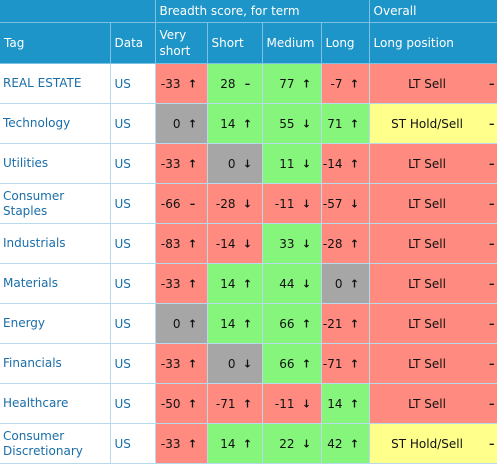  I want to click on long-score-cell: 14 ↑, so click(345, 403).